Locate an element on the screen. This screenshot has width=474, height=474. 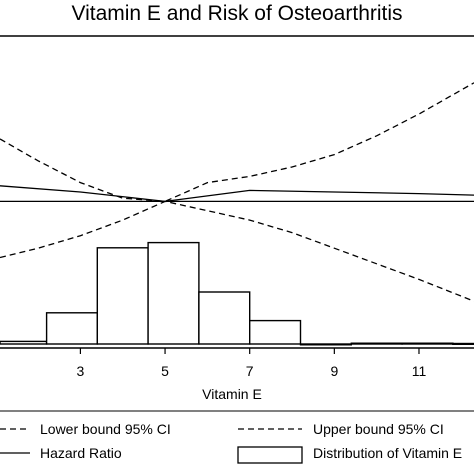
x-tick-label-5: 5 is located at coordinates (165, 371).